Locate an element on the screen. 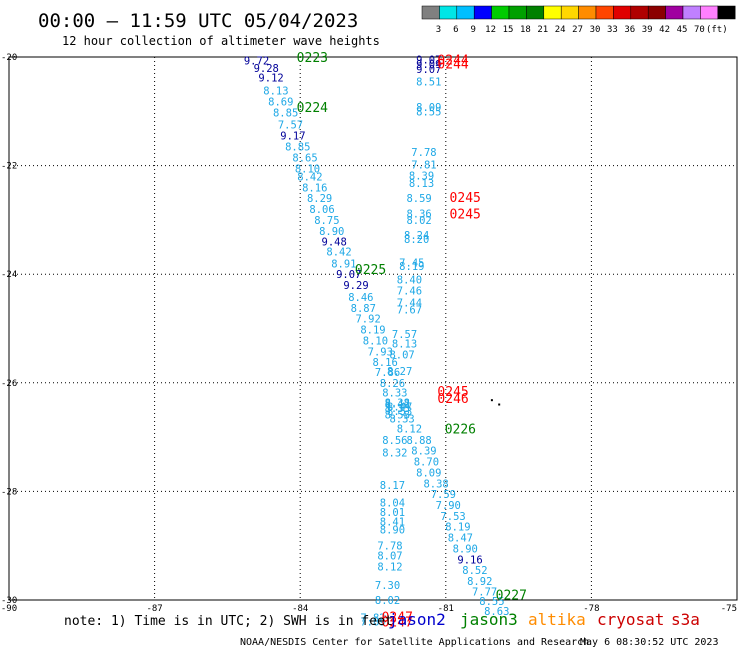  swh-value: 8.55 is located at coordinates (428, 112).